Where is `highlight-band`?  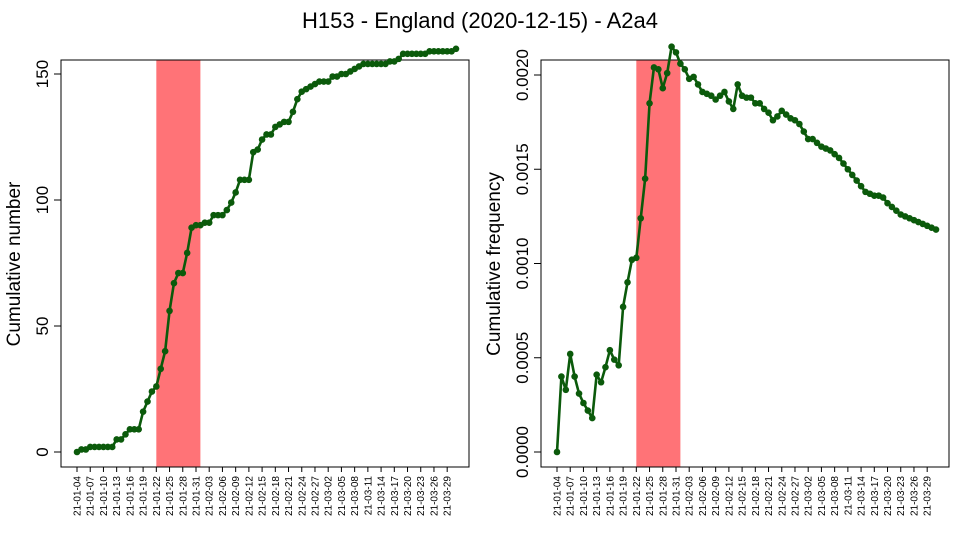 highlight-band is located at coordinates (178, 263).